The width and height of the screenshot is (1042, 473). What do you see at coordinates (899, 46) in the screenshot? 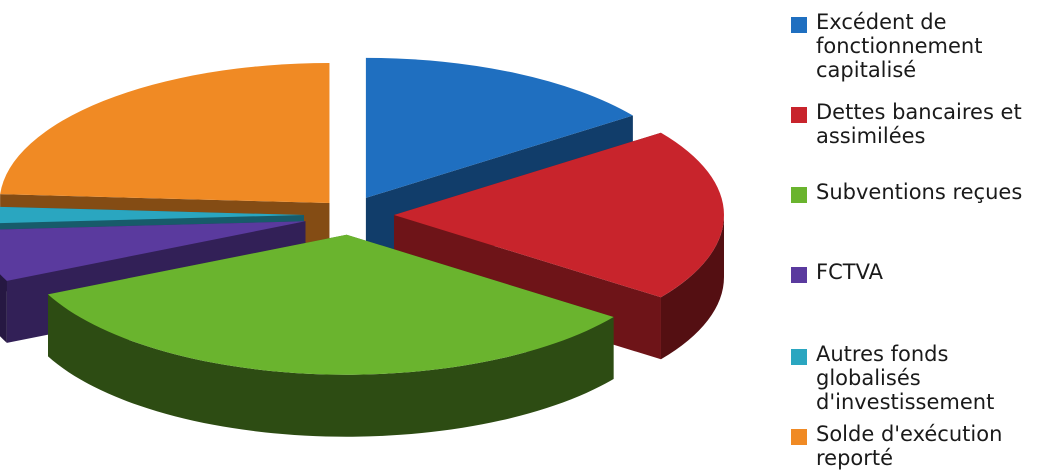
I see `legend-label: Excédent de fonctionnement capitalisé` at bounding box center [899, 46].